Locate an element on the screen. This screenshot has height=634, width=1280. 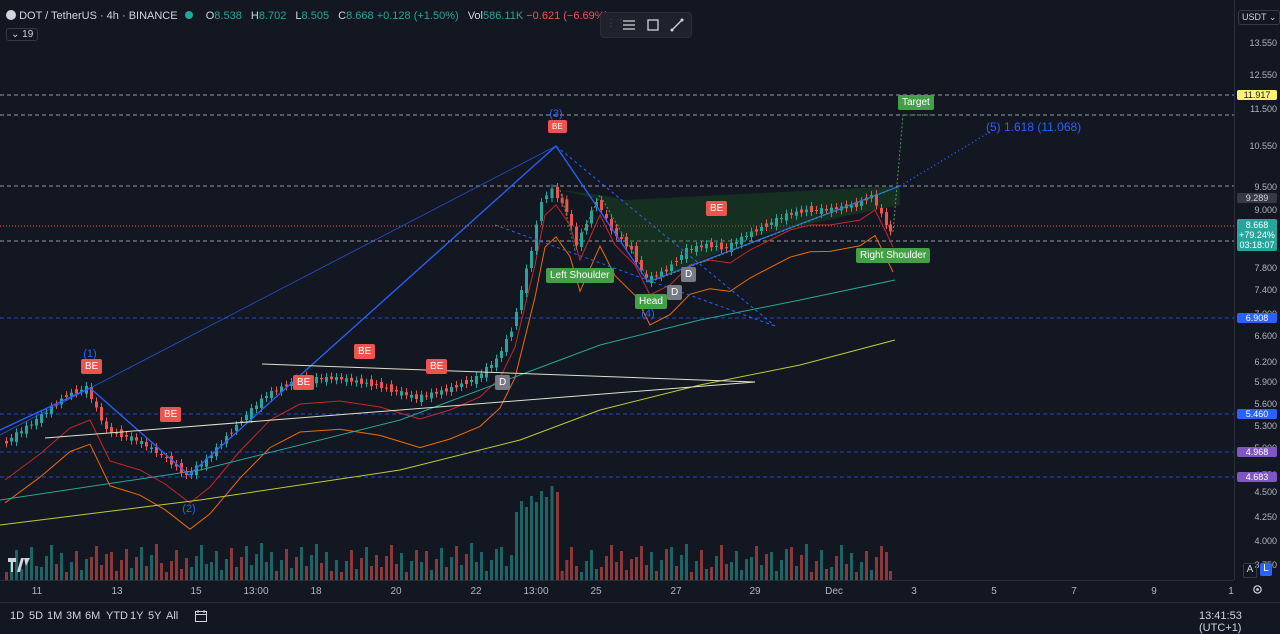
wave-label-4: (4) is located at coordinates (648, 314).